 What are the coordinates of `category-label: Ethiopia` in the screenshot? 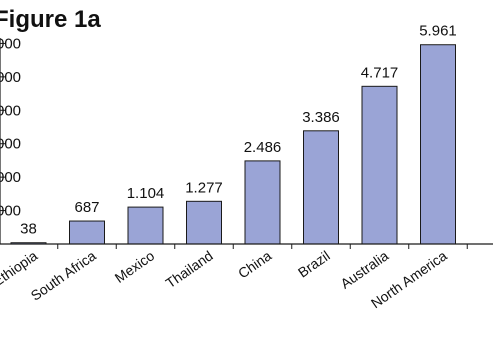 It's located at (20, 268).